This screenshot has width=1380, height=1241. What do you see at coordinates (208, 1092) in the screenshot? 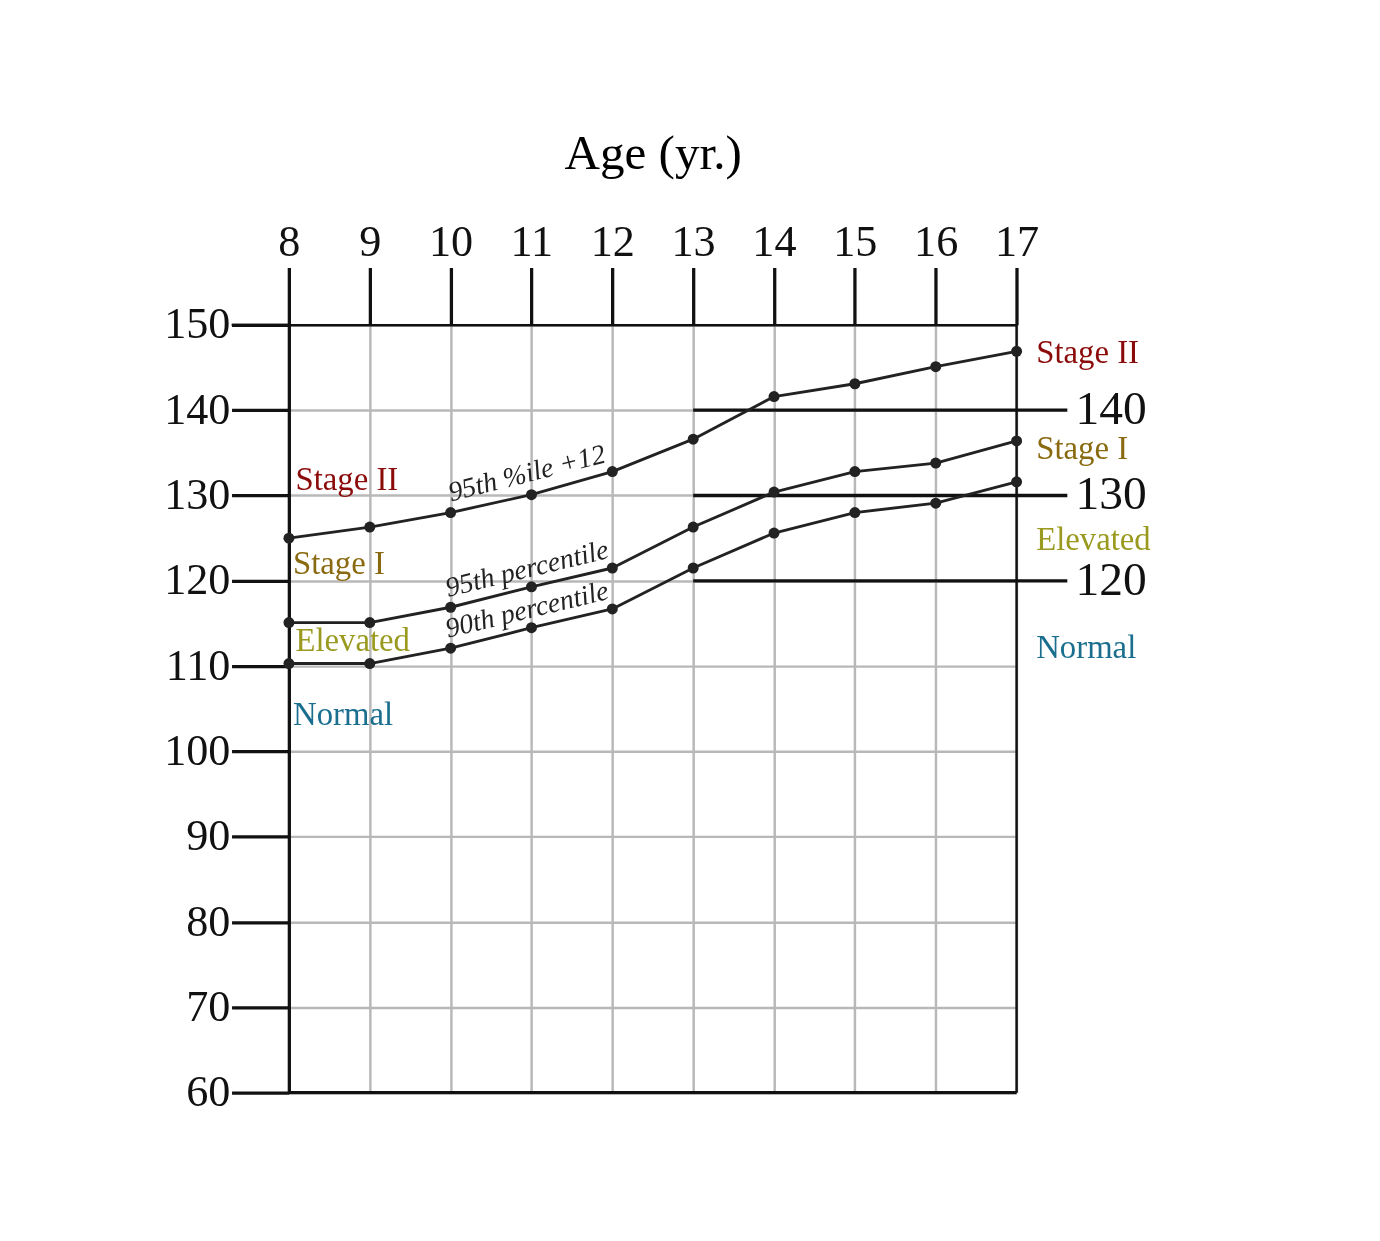
I see `y-tick-label: 60` at bounding box center [208, 1092].